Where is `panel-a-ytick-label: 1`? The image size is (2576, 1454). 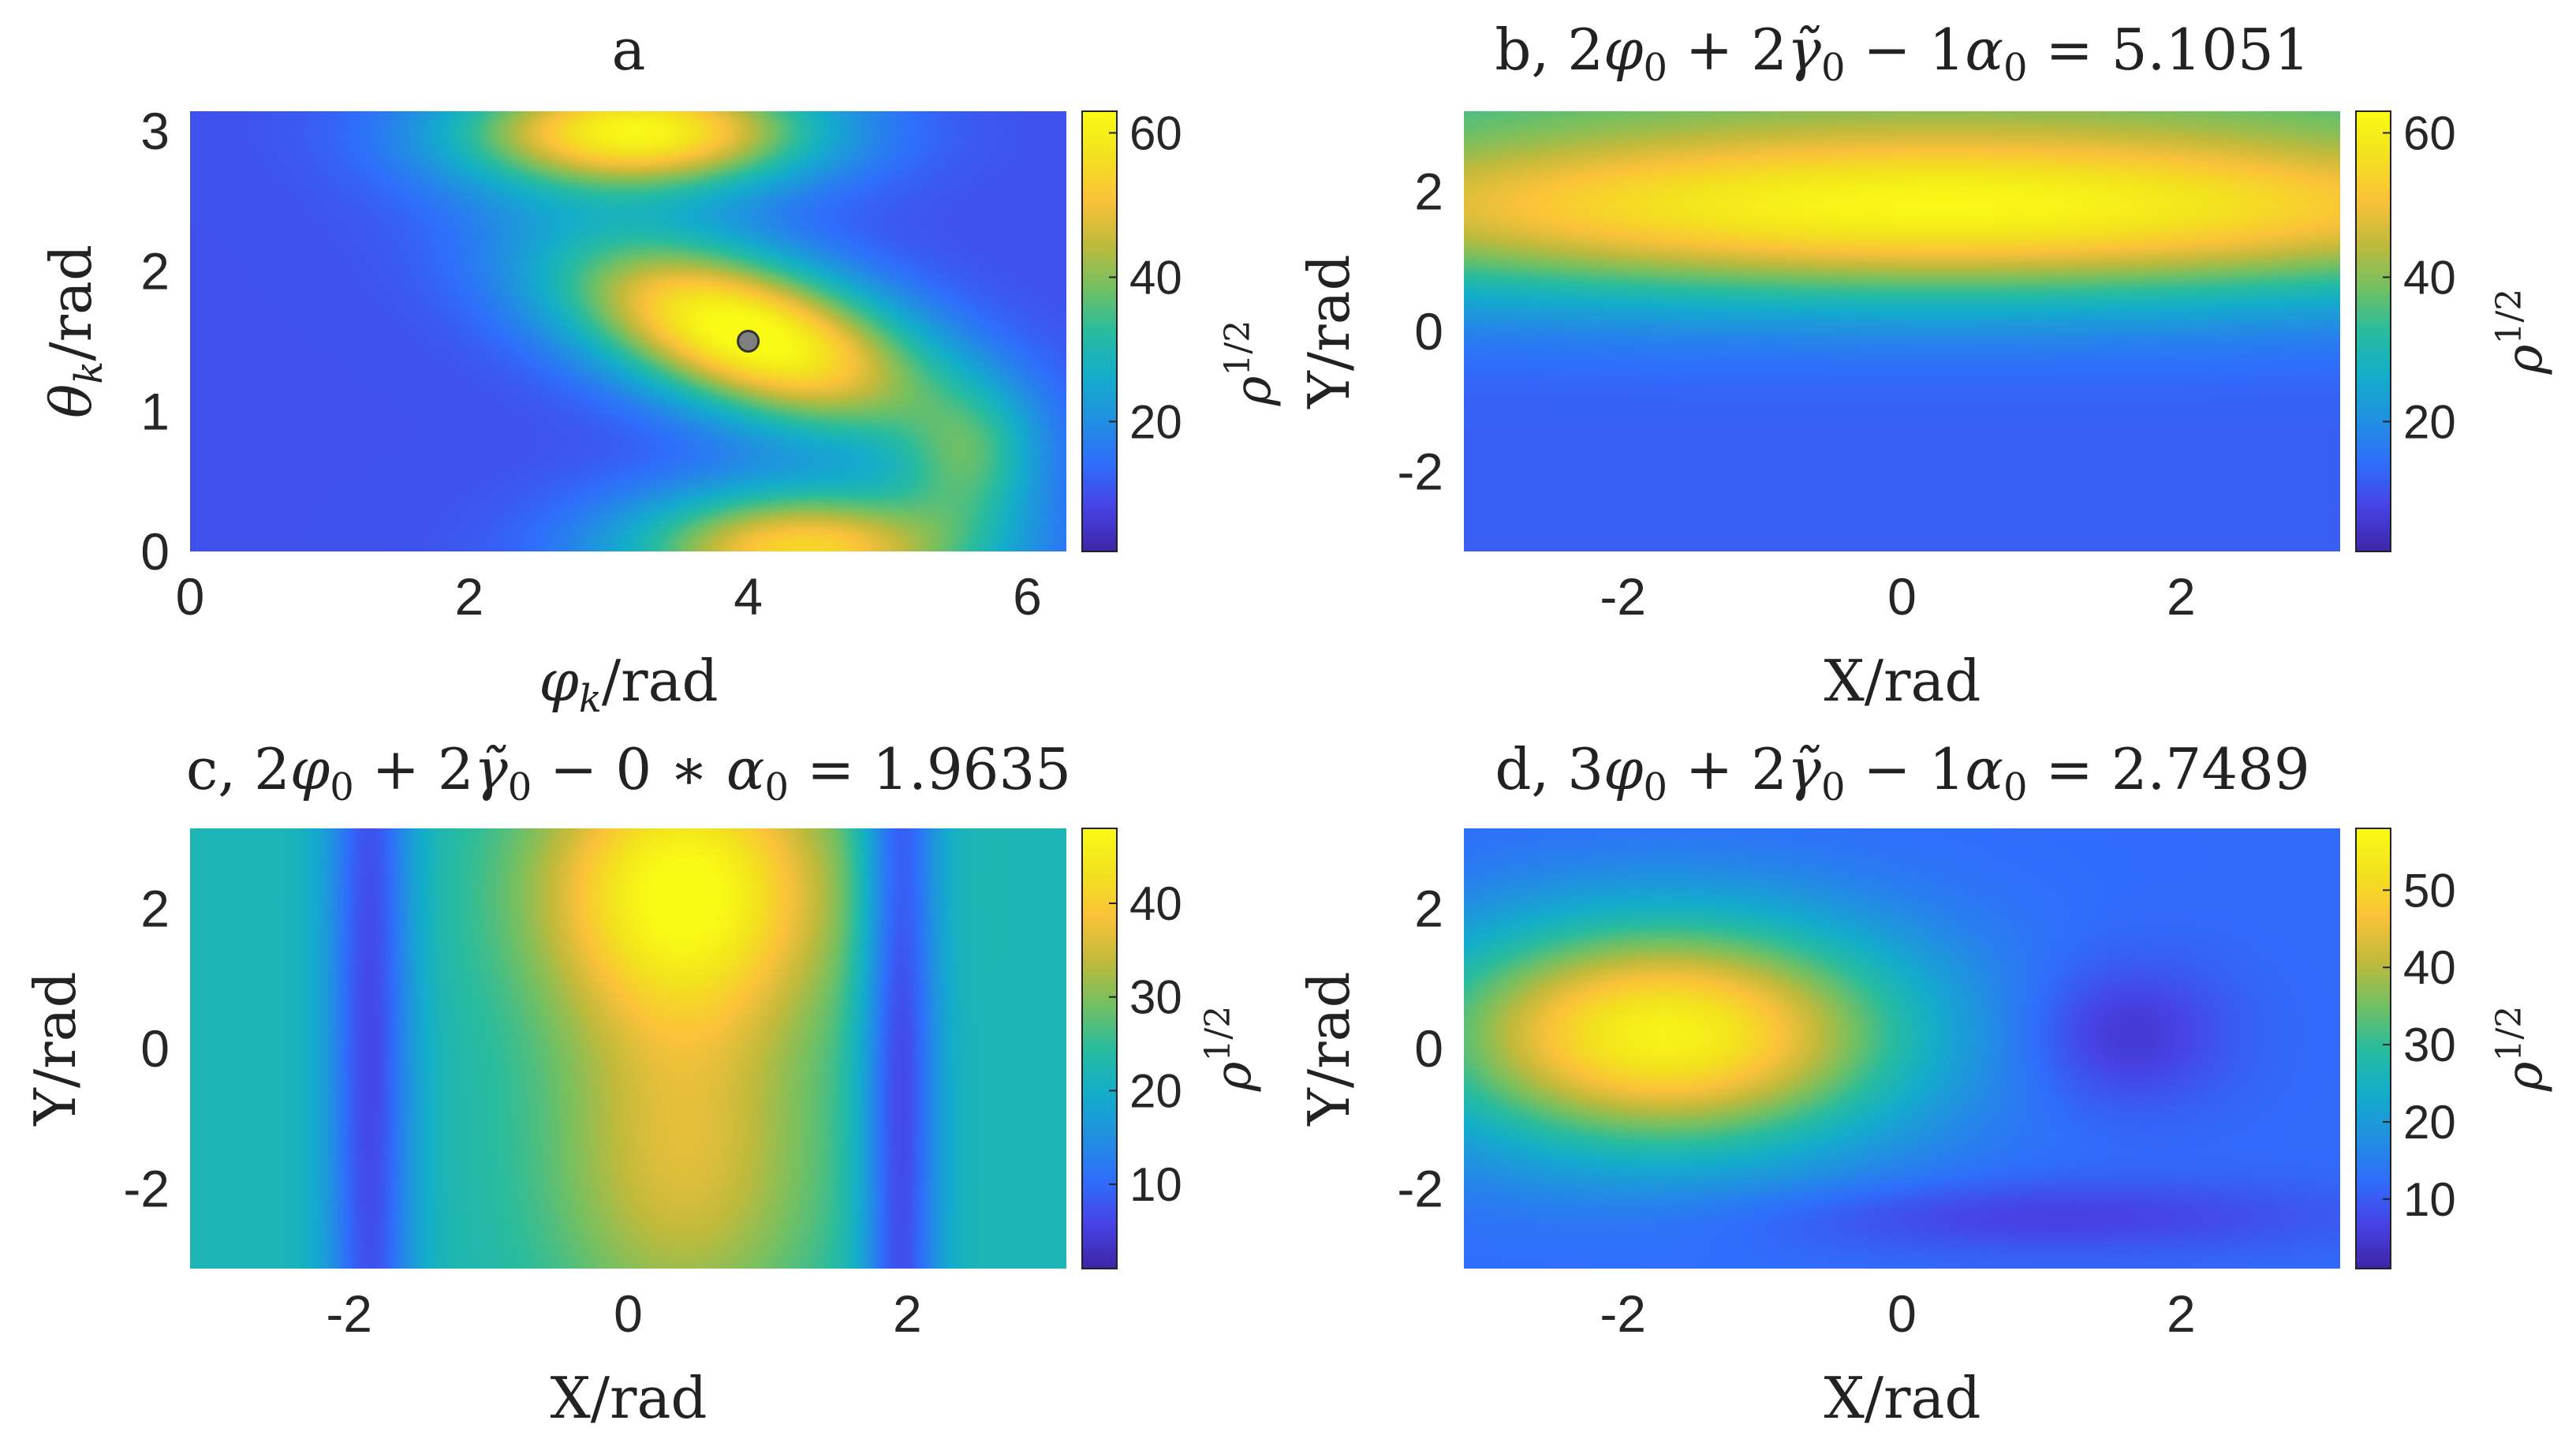 panel-a-ytick-label: 1 is located at coordinates (155, 411).